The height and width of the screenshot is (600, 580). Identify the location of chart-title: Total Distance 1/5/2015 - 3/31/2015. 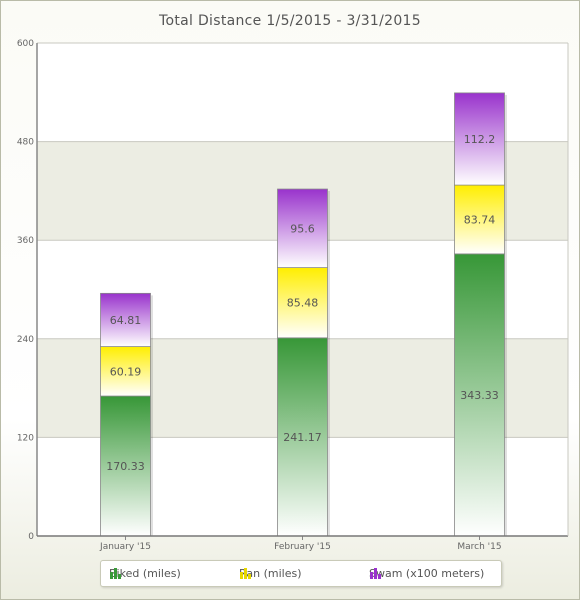
(290, 21).